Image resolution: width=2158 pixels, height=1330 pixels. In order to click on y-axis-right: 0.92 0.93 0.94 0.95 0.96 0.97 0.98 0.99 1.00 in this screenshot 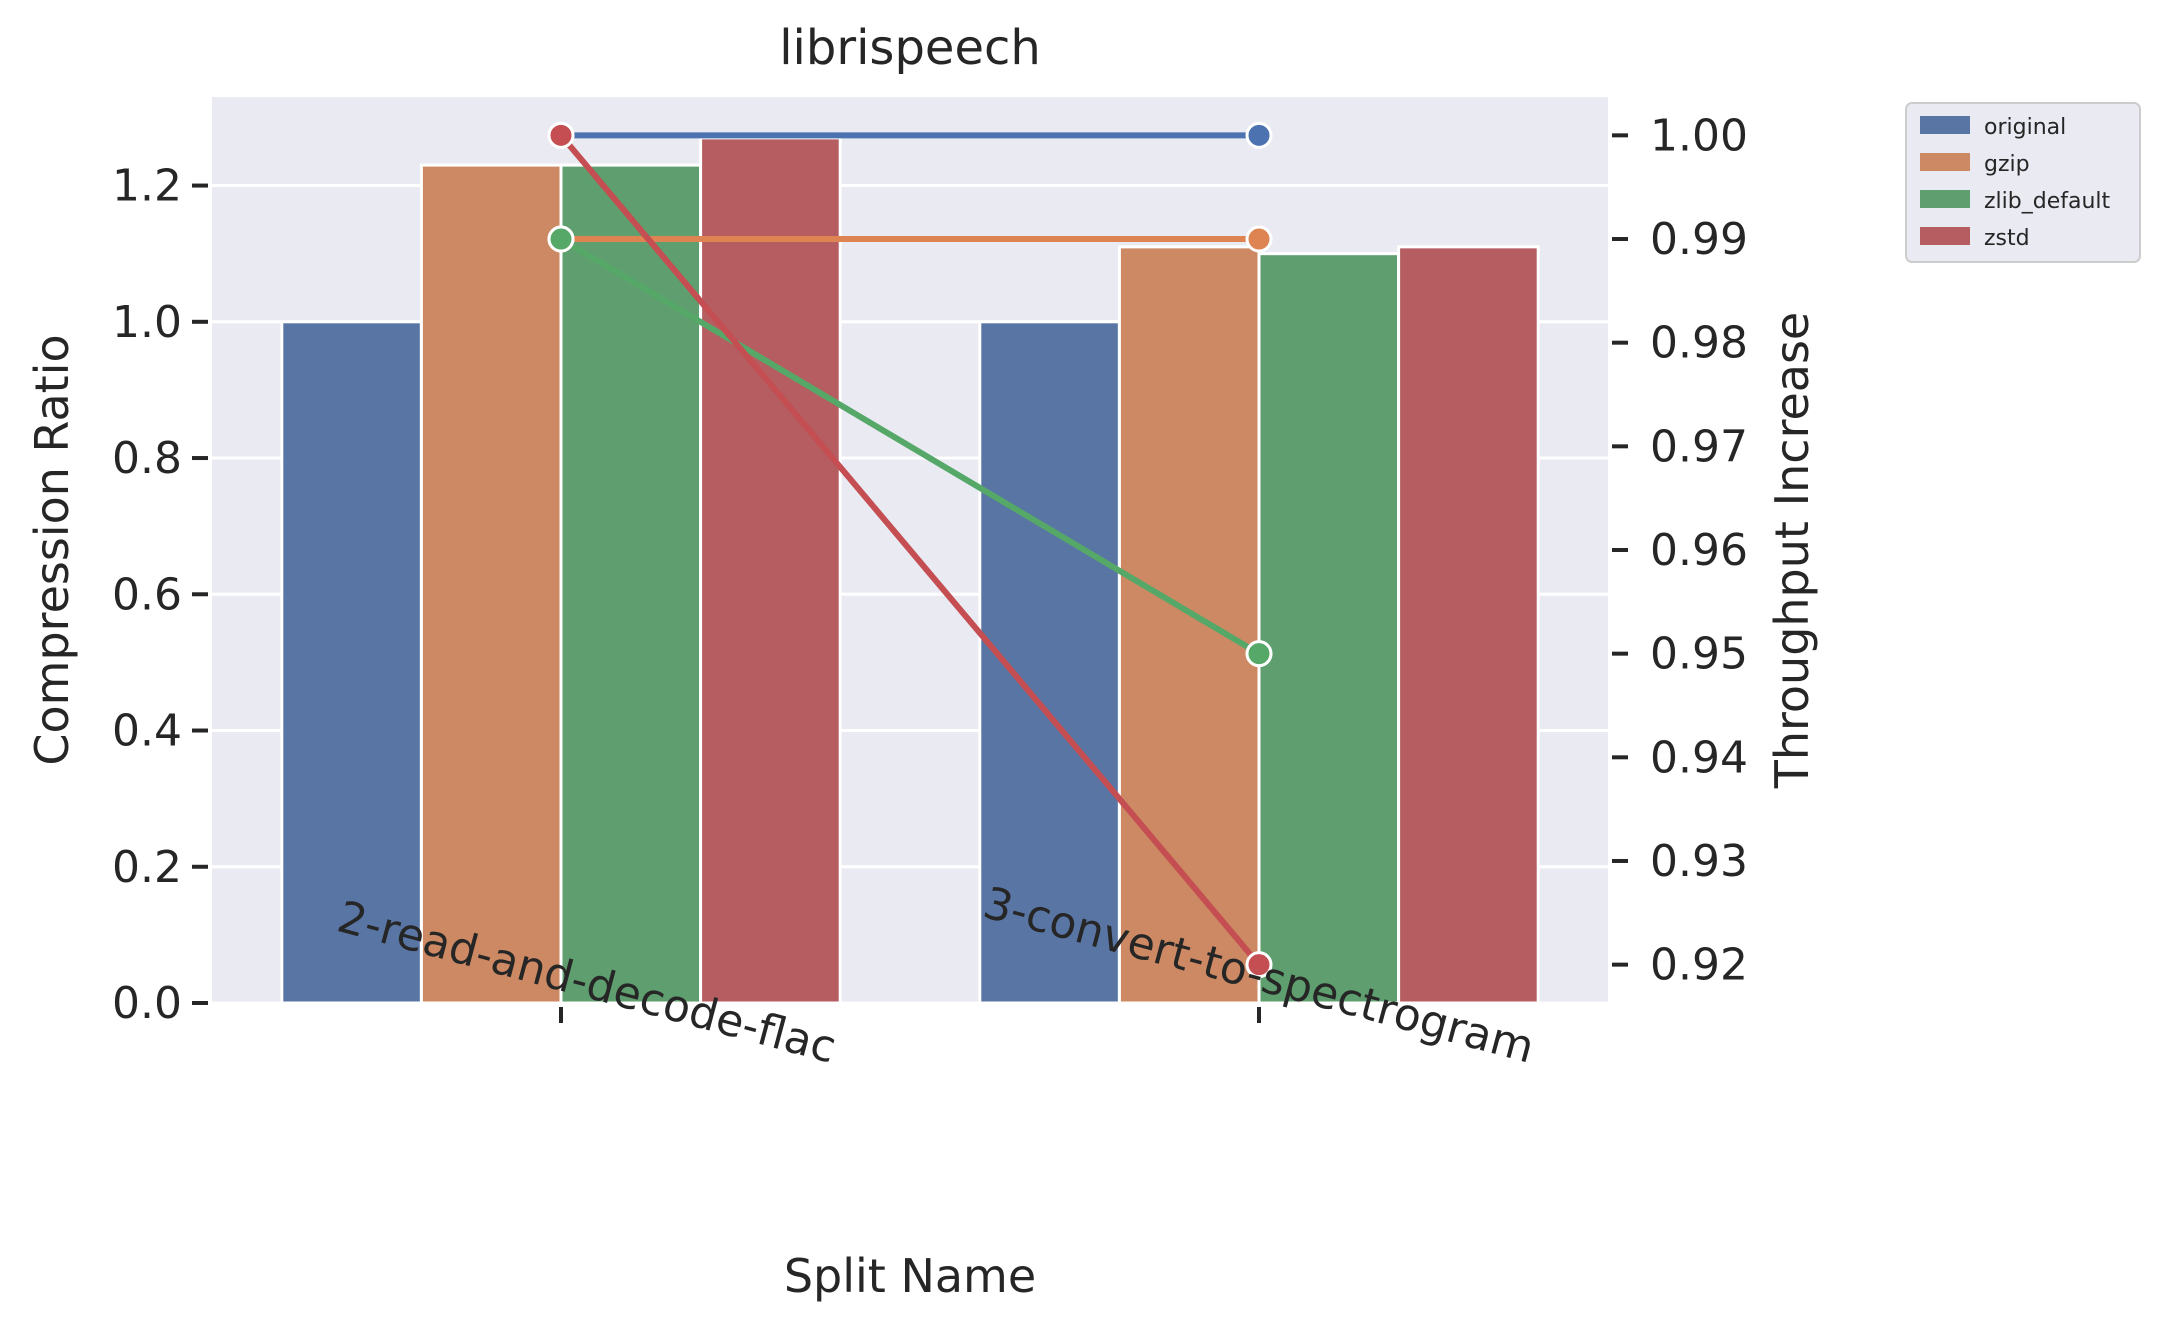, I will do `click(1680, 550)`.